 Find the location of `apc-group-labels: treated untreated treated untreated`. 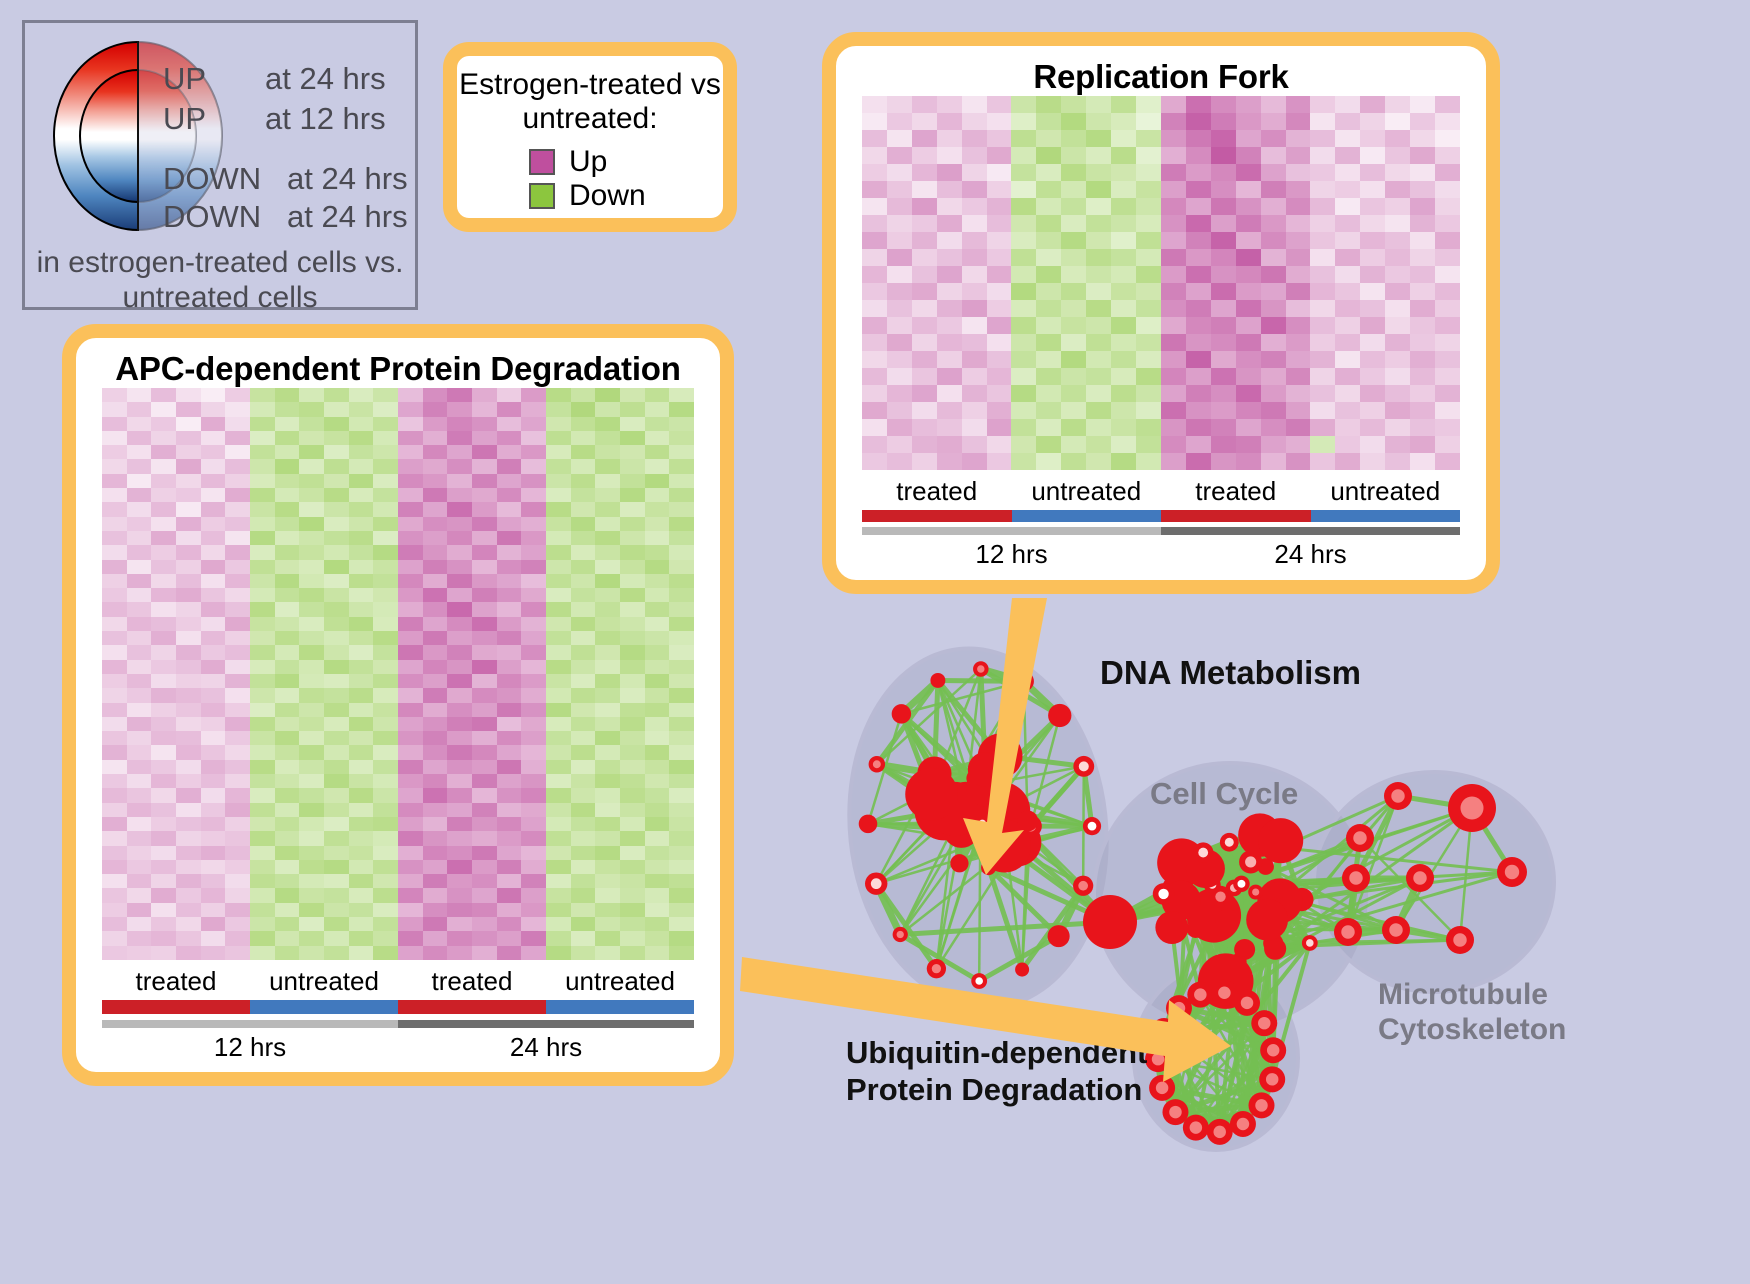

apc-group-labels: treated untreated treated untreated is located at coordinates (398, 981).